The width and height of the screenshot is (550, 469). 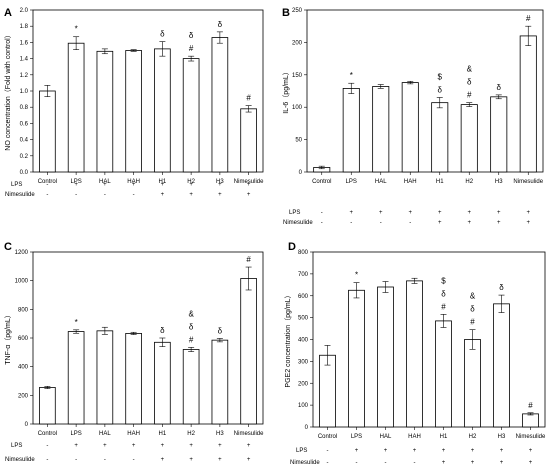 What do you see at coordinates (440, 182) in the screenshot?
I see `category-label: H1` at bounding box center [440, 182].